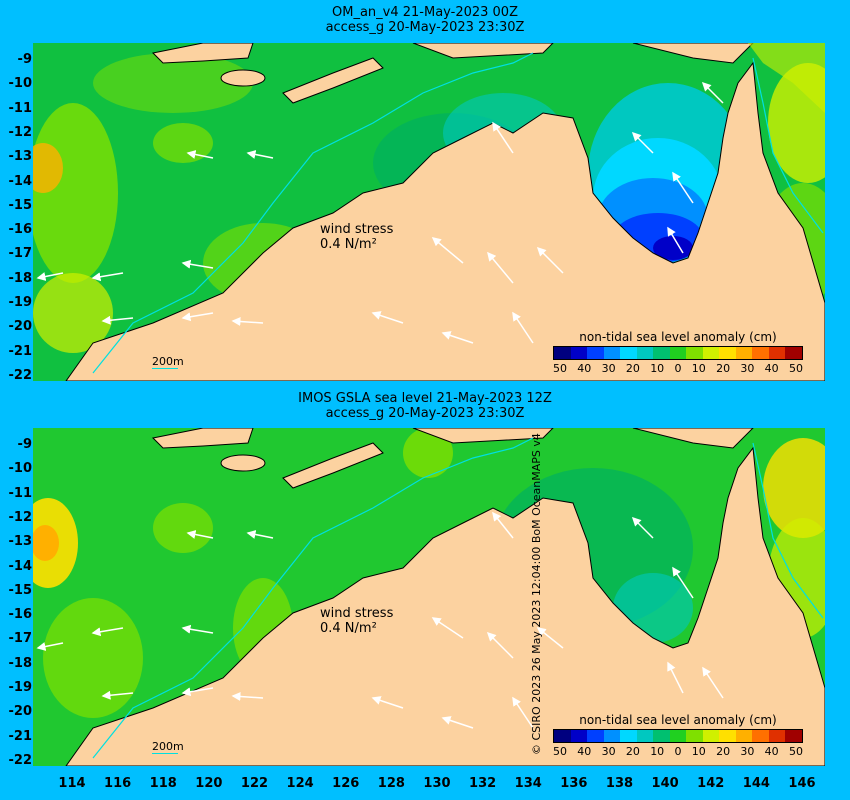 The height and width of the screenshot is (800, 850). Describe the element at coordinates (346, 783) in the screenshot. I see `longitude-tick-label: 126` at that location.